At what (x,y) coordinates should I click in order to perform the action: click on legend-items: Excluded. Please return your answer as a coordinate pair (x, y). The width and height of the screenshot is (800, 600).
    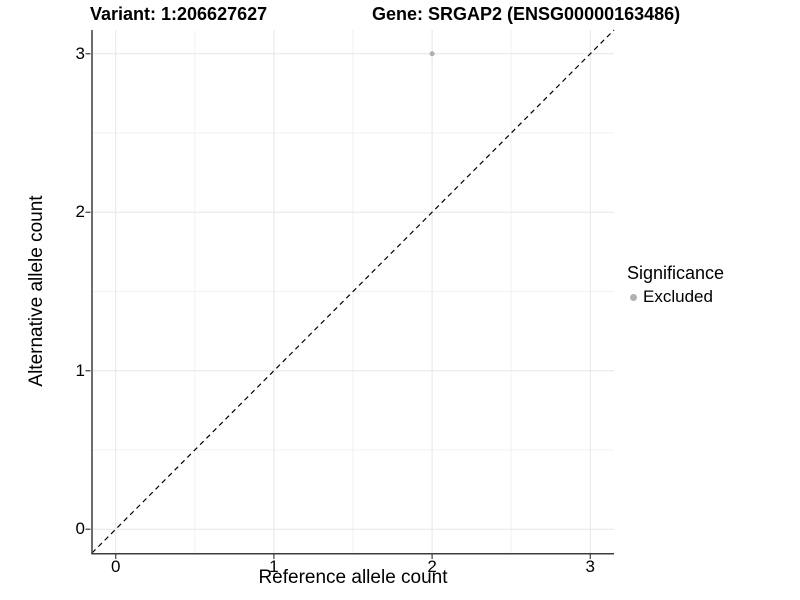
    Looking at the image, I should click on (675, 297).